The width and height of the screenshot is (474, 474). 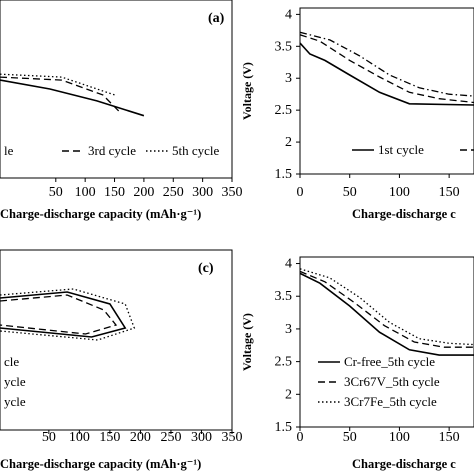 I want to click on panel-label: (c), so click(x=206, y=268).